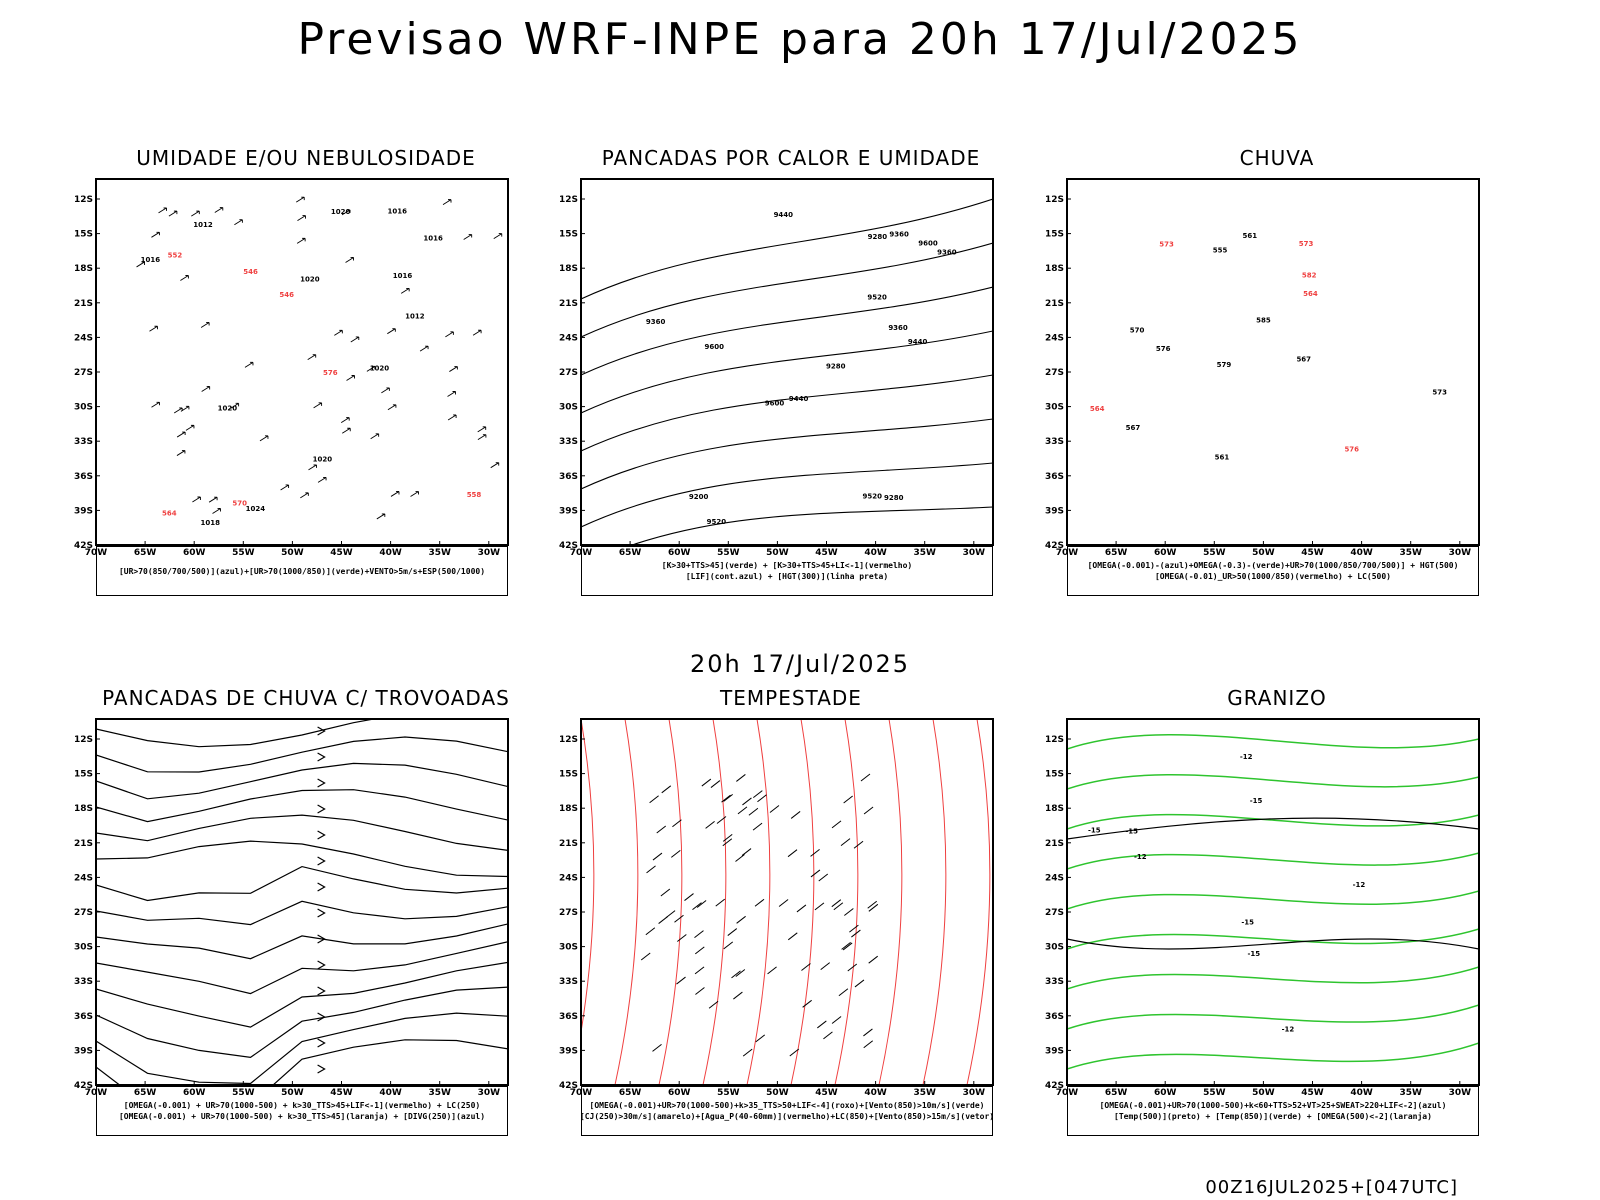 The width and height of the screenshot is (1600, 1200). Describe the element at coordinates (1331, 1187) in the screenshot. I see `run-timestamp: 00Z16JUL2025+[047UTC]` at that location.